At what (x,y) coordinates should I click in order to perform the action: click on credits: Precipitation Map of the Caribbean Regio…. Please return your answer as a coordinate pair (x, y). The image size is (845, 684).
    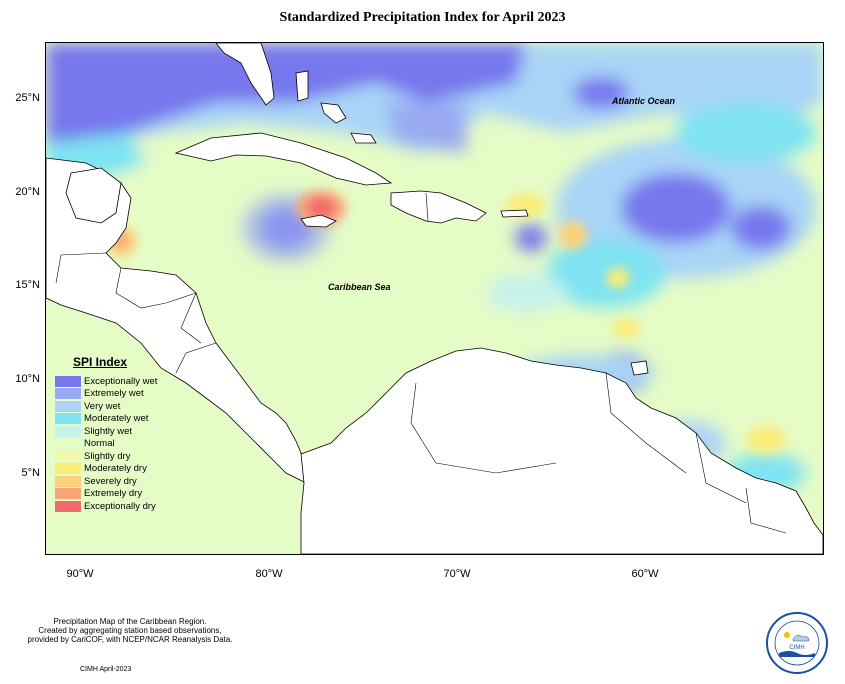
    Looking at the image, I should click on (130, 630).